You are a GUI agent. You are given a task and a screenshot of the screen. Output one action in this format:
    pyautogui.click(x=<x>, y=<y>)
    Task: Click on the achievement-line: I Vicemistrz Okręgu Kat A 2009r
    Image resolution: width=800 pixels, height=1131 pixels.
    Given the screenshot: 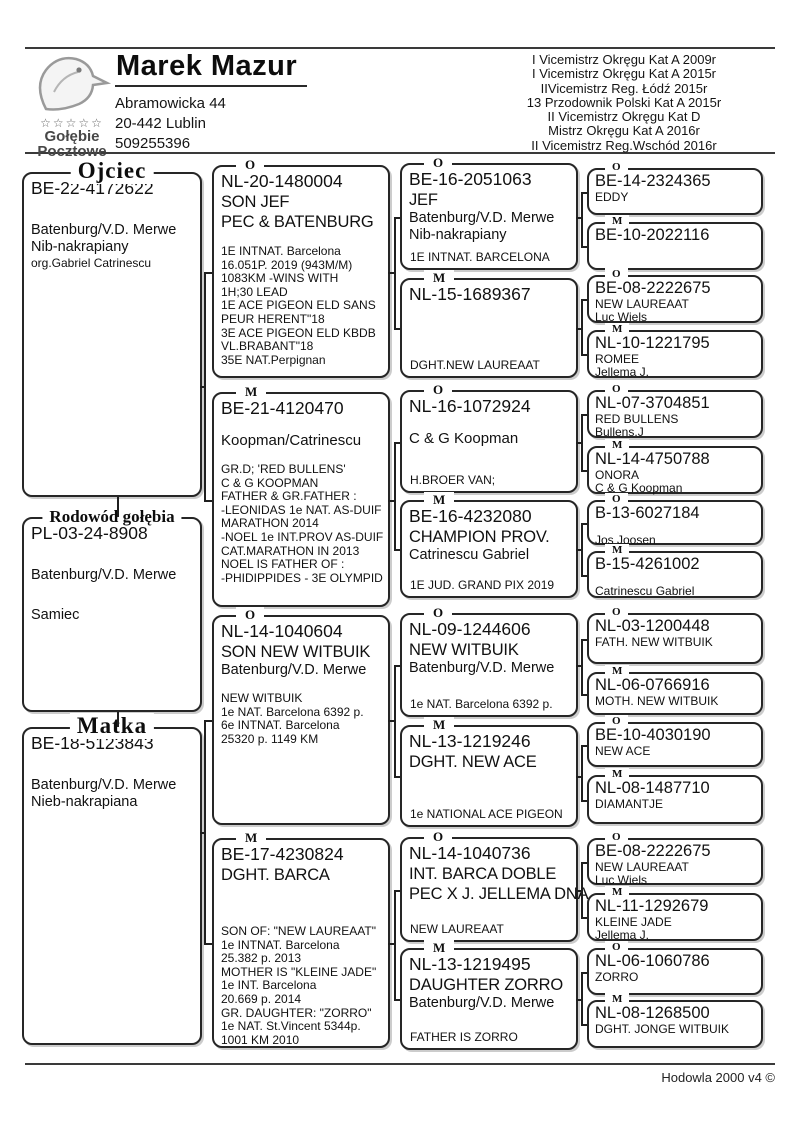 What is the action you would take?
    pyautogui.click(x=623, y=59)
    